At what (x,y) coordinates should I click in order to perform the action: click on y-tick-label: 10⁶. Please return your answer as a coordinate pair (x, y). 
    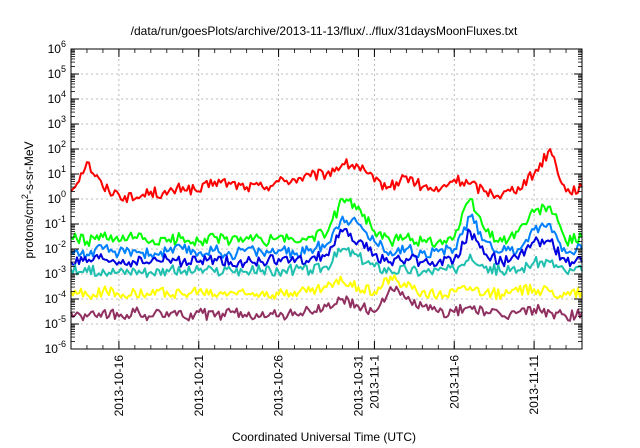
    Looking at the image, I should click on (57, 47).